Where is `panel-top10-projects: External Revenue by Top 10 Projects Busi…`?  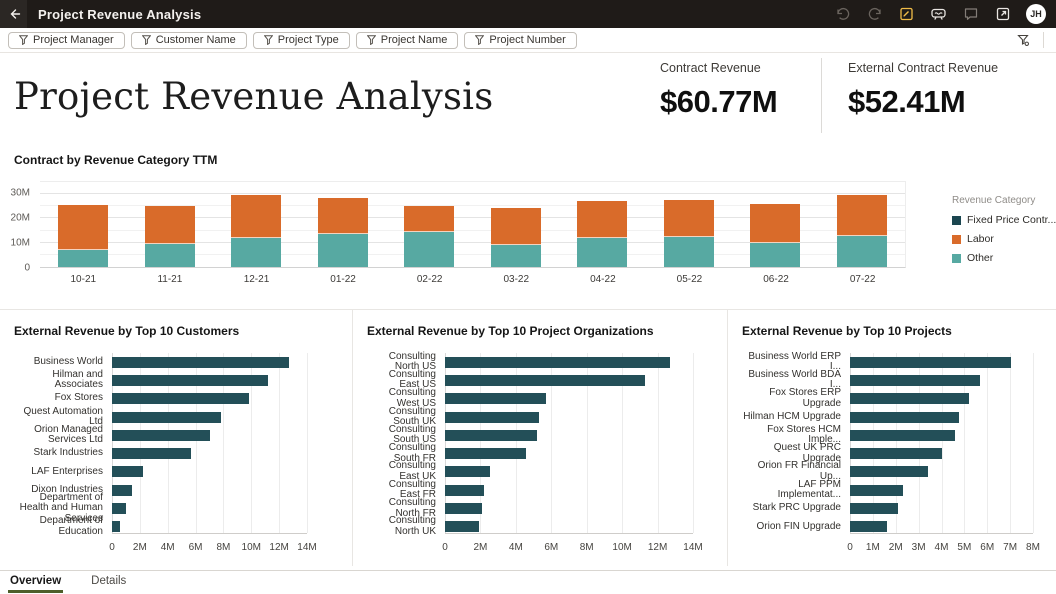
panel-top10-projects: External Revenue by Top 10 Projects Busi… is located at coordinates (891, 438).